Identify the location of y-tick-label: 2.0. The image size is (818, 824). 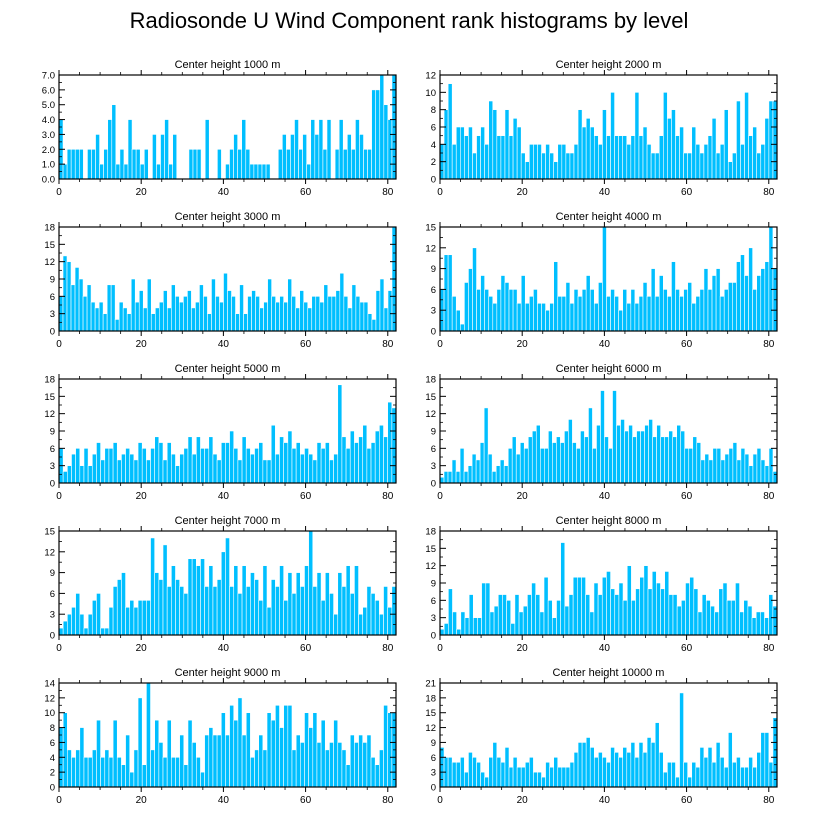
(48, 150).